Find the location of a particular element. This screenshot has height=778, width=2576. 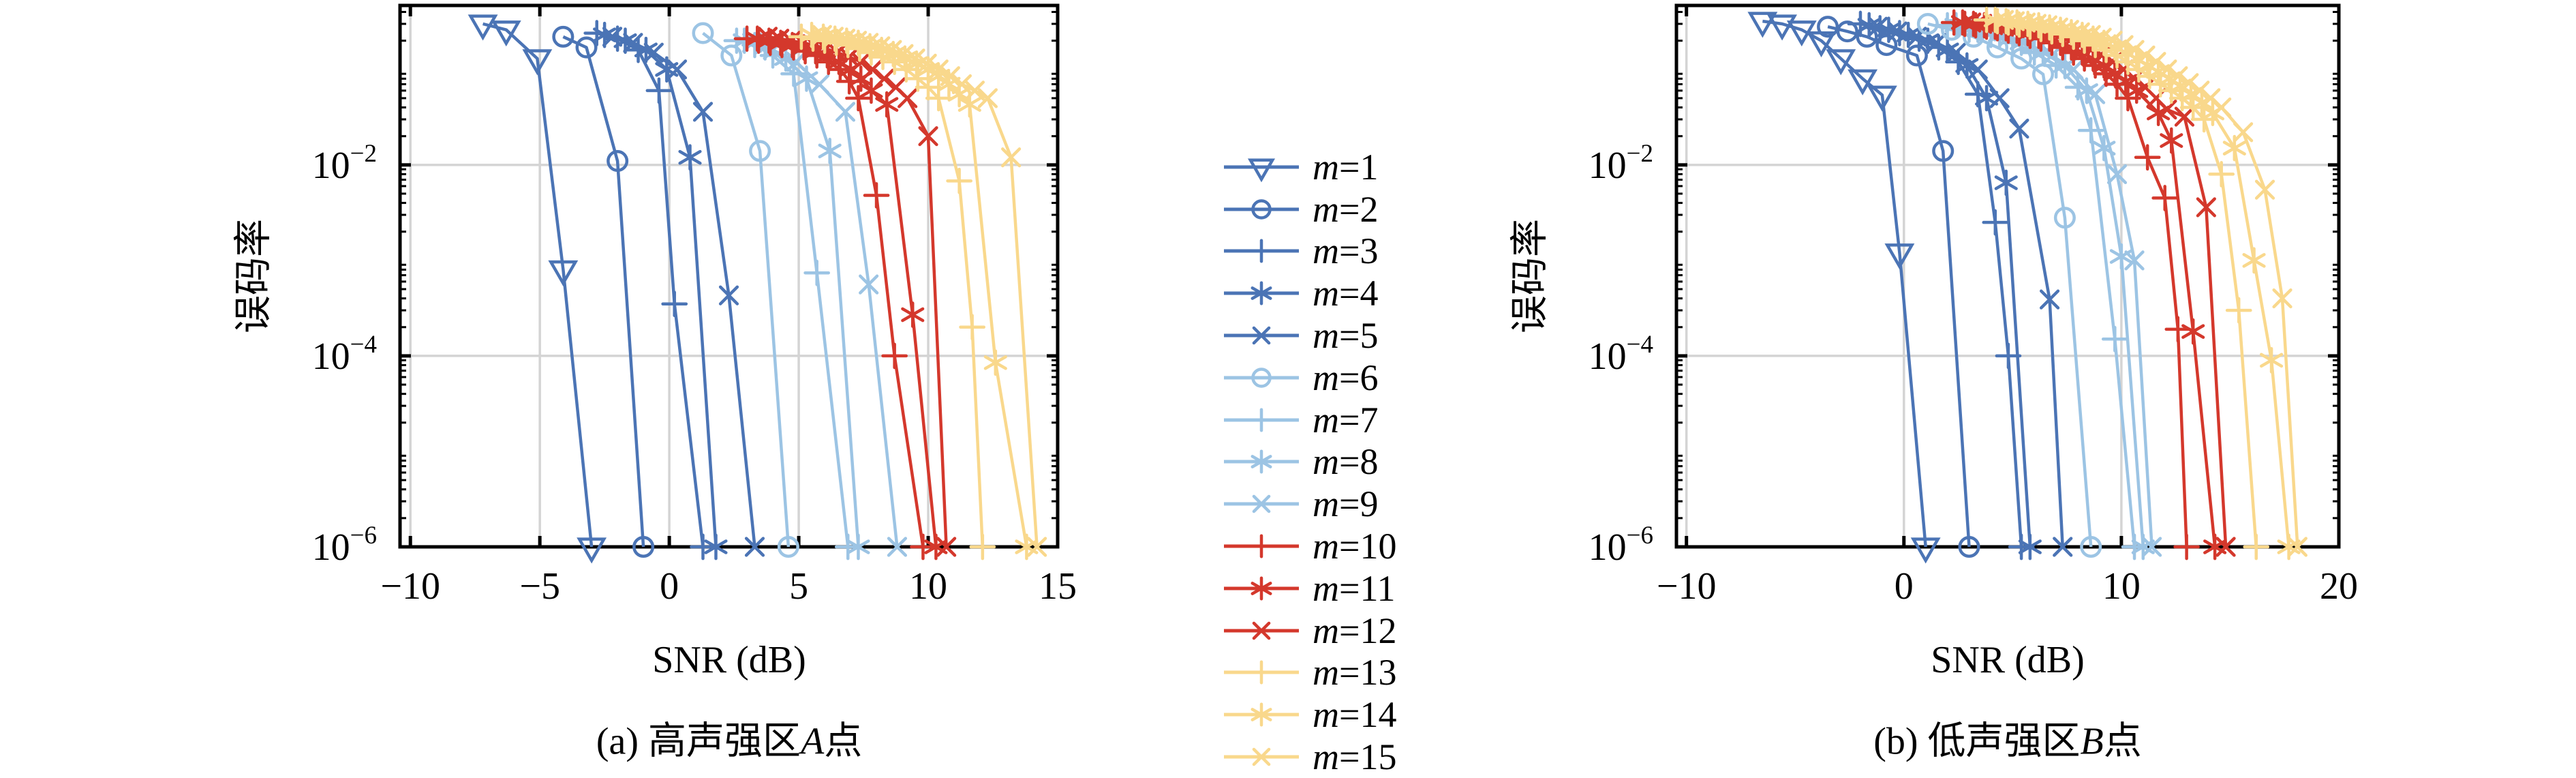

panel-a-x-tick-label-15: 15 is located at coordinates (1058, 586).